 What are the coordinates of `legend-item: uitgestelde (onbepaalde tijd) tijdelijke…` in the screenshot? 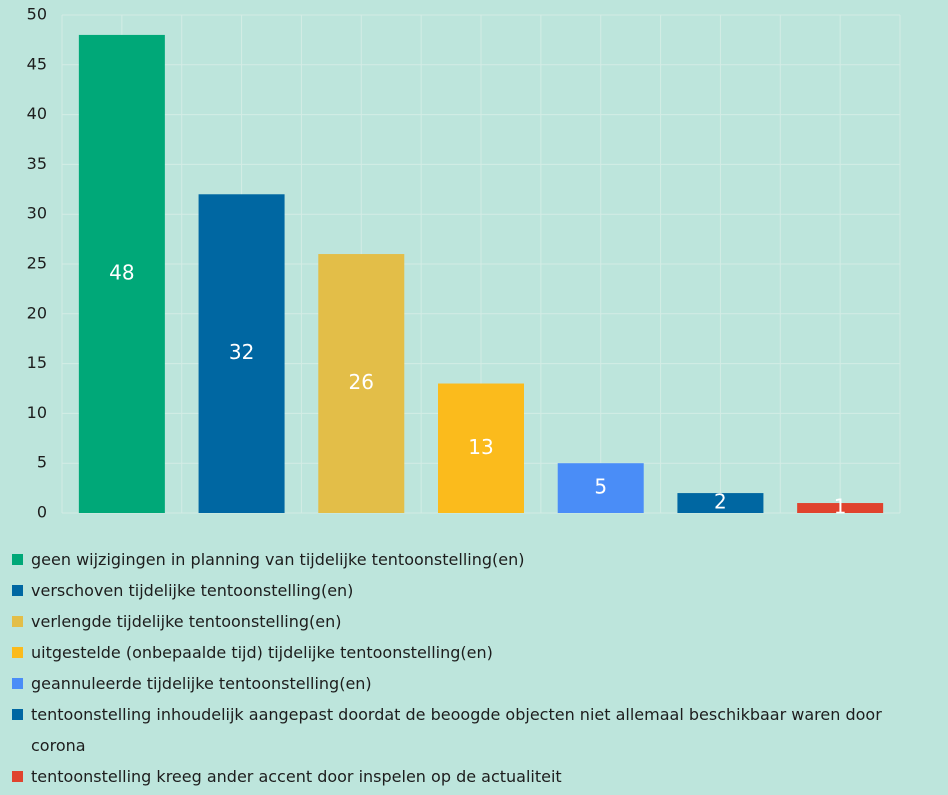 It's located at (474, 652).